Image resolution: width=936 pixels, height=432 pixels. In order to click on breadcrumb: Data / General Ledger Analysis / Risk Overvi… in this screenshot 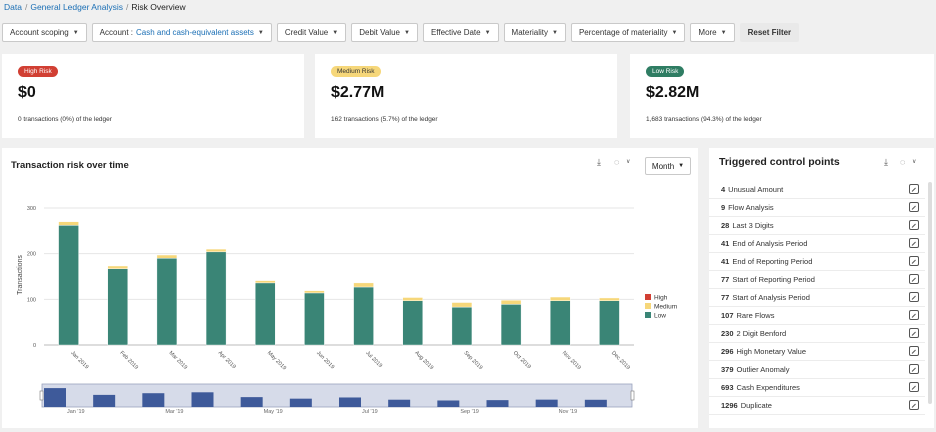, I will do `click(95, 7)`.